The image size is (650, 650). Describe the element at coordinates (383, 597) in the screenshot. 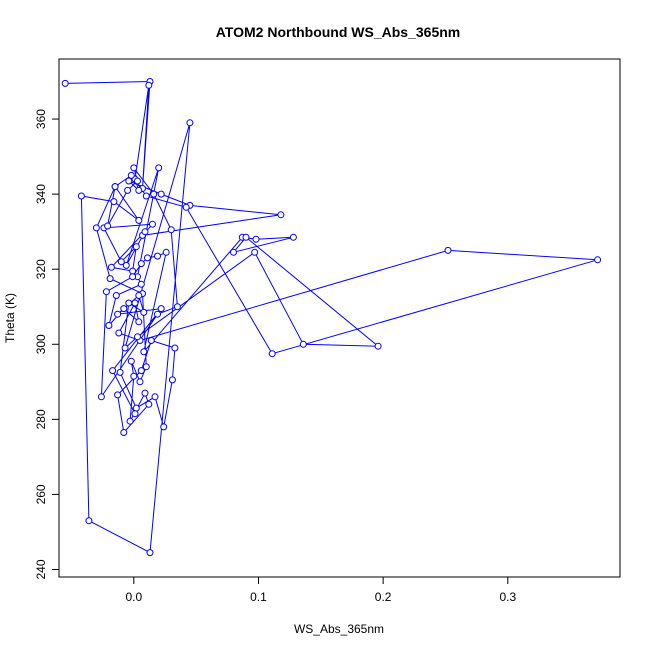

I see `x-tick-label: 0.2` at that location.